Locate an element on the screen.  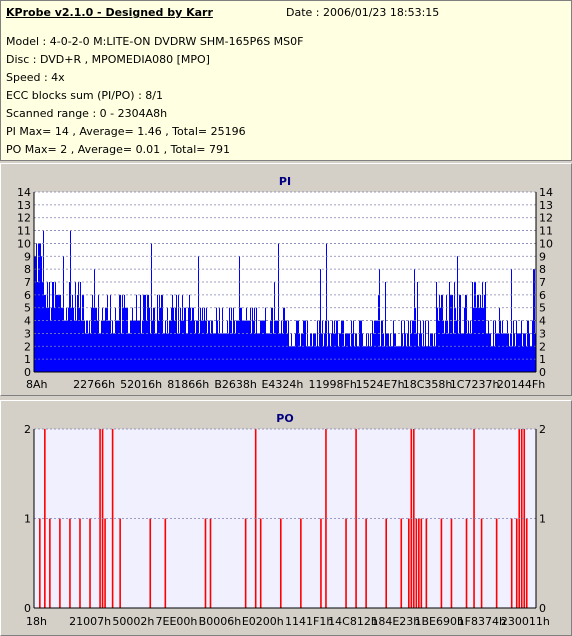
y-tick-label-left: 1 is located at coordinates (27, 359).